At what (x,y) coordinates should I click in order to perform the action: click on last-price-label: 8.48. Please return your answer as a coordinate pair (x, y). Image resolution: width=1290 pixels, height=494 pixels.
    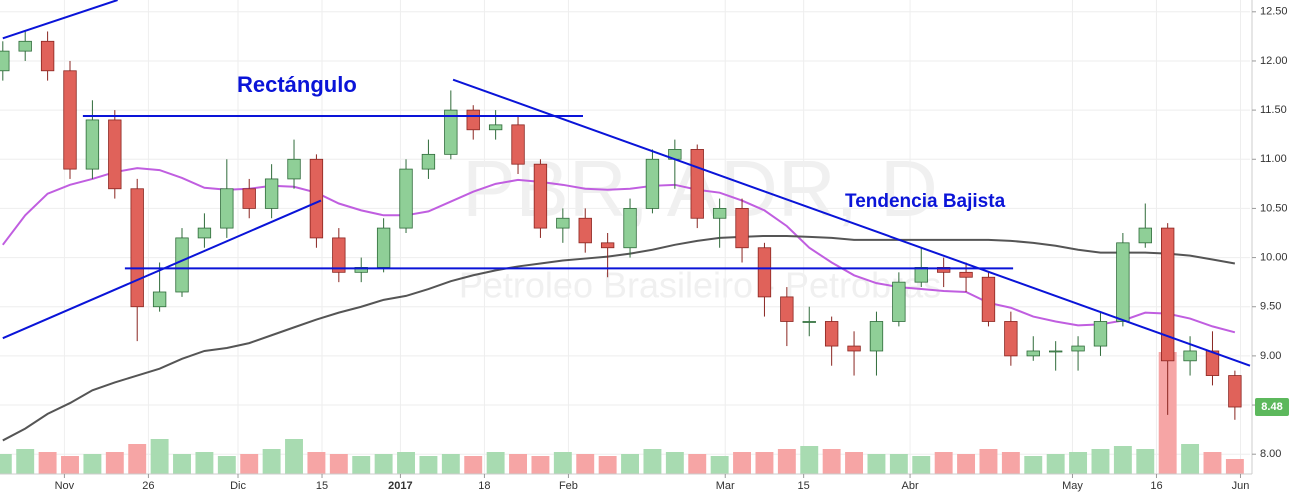
    Looking at the image, I should click on (1271, 407).